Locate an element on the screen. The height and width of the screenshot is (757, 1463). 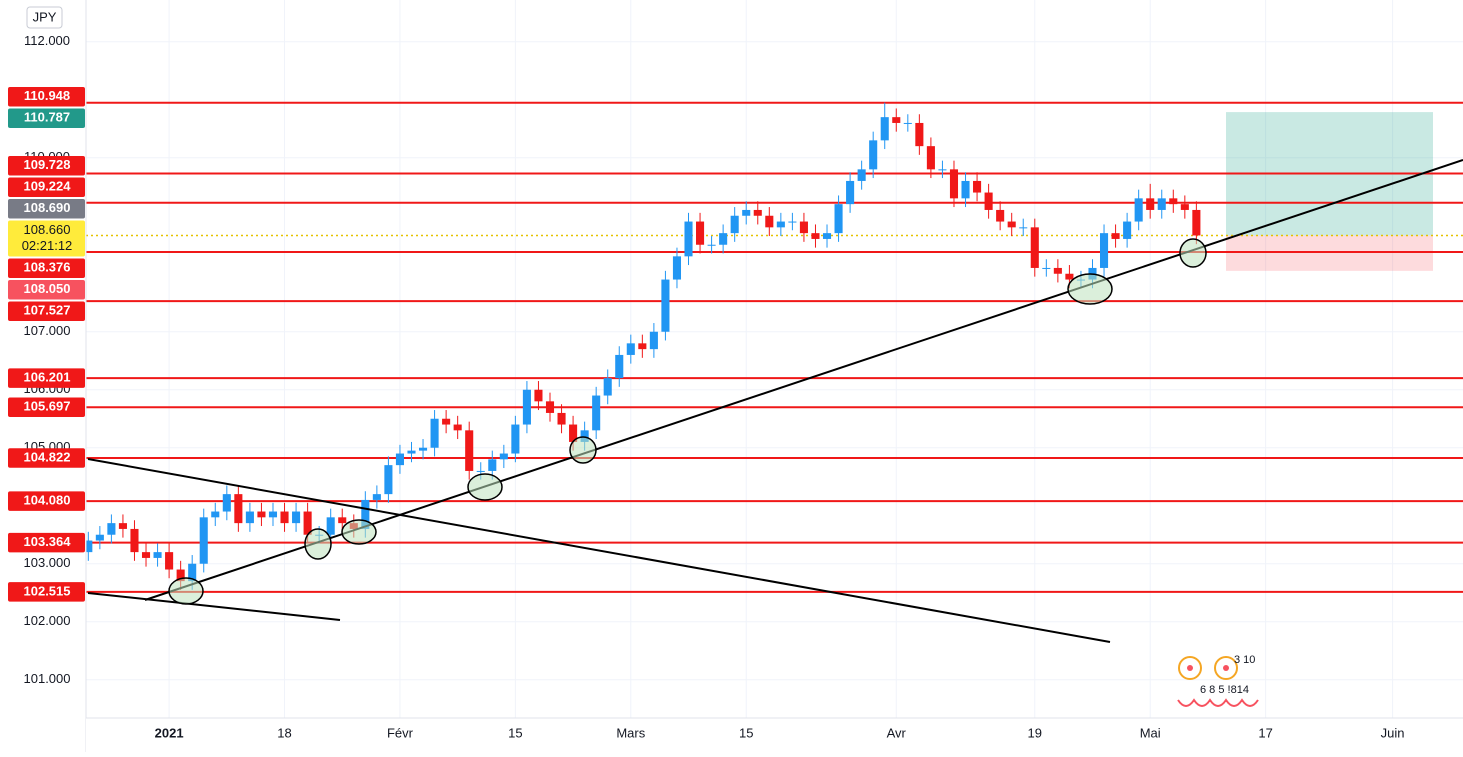
x-tick-label: Févr is located at coordinates (400, 732).